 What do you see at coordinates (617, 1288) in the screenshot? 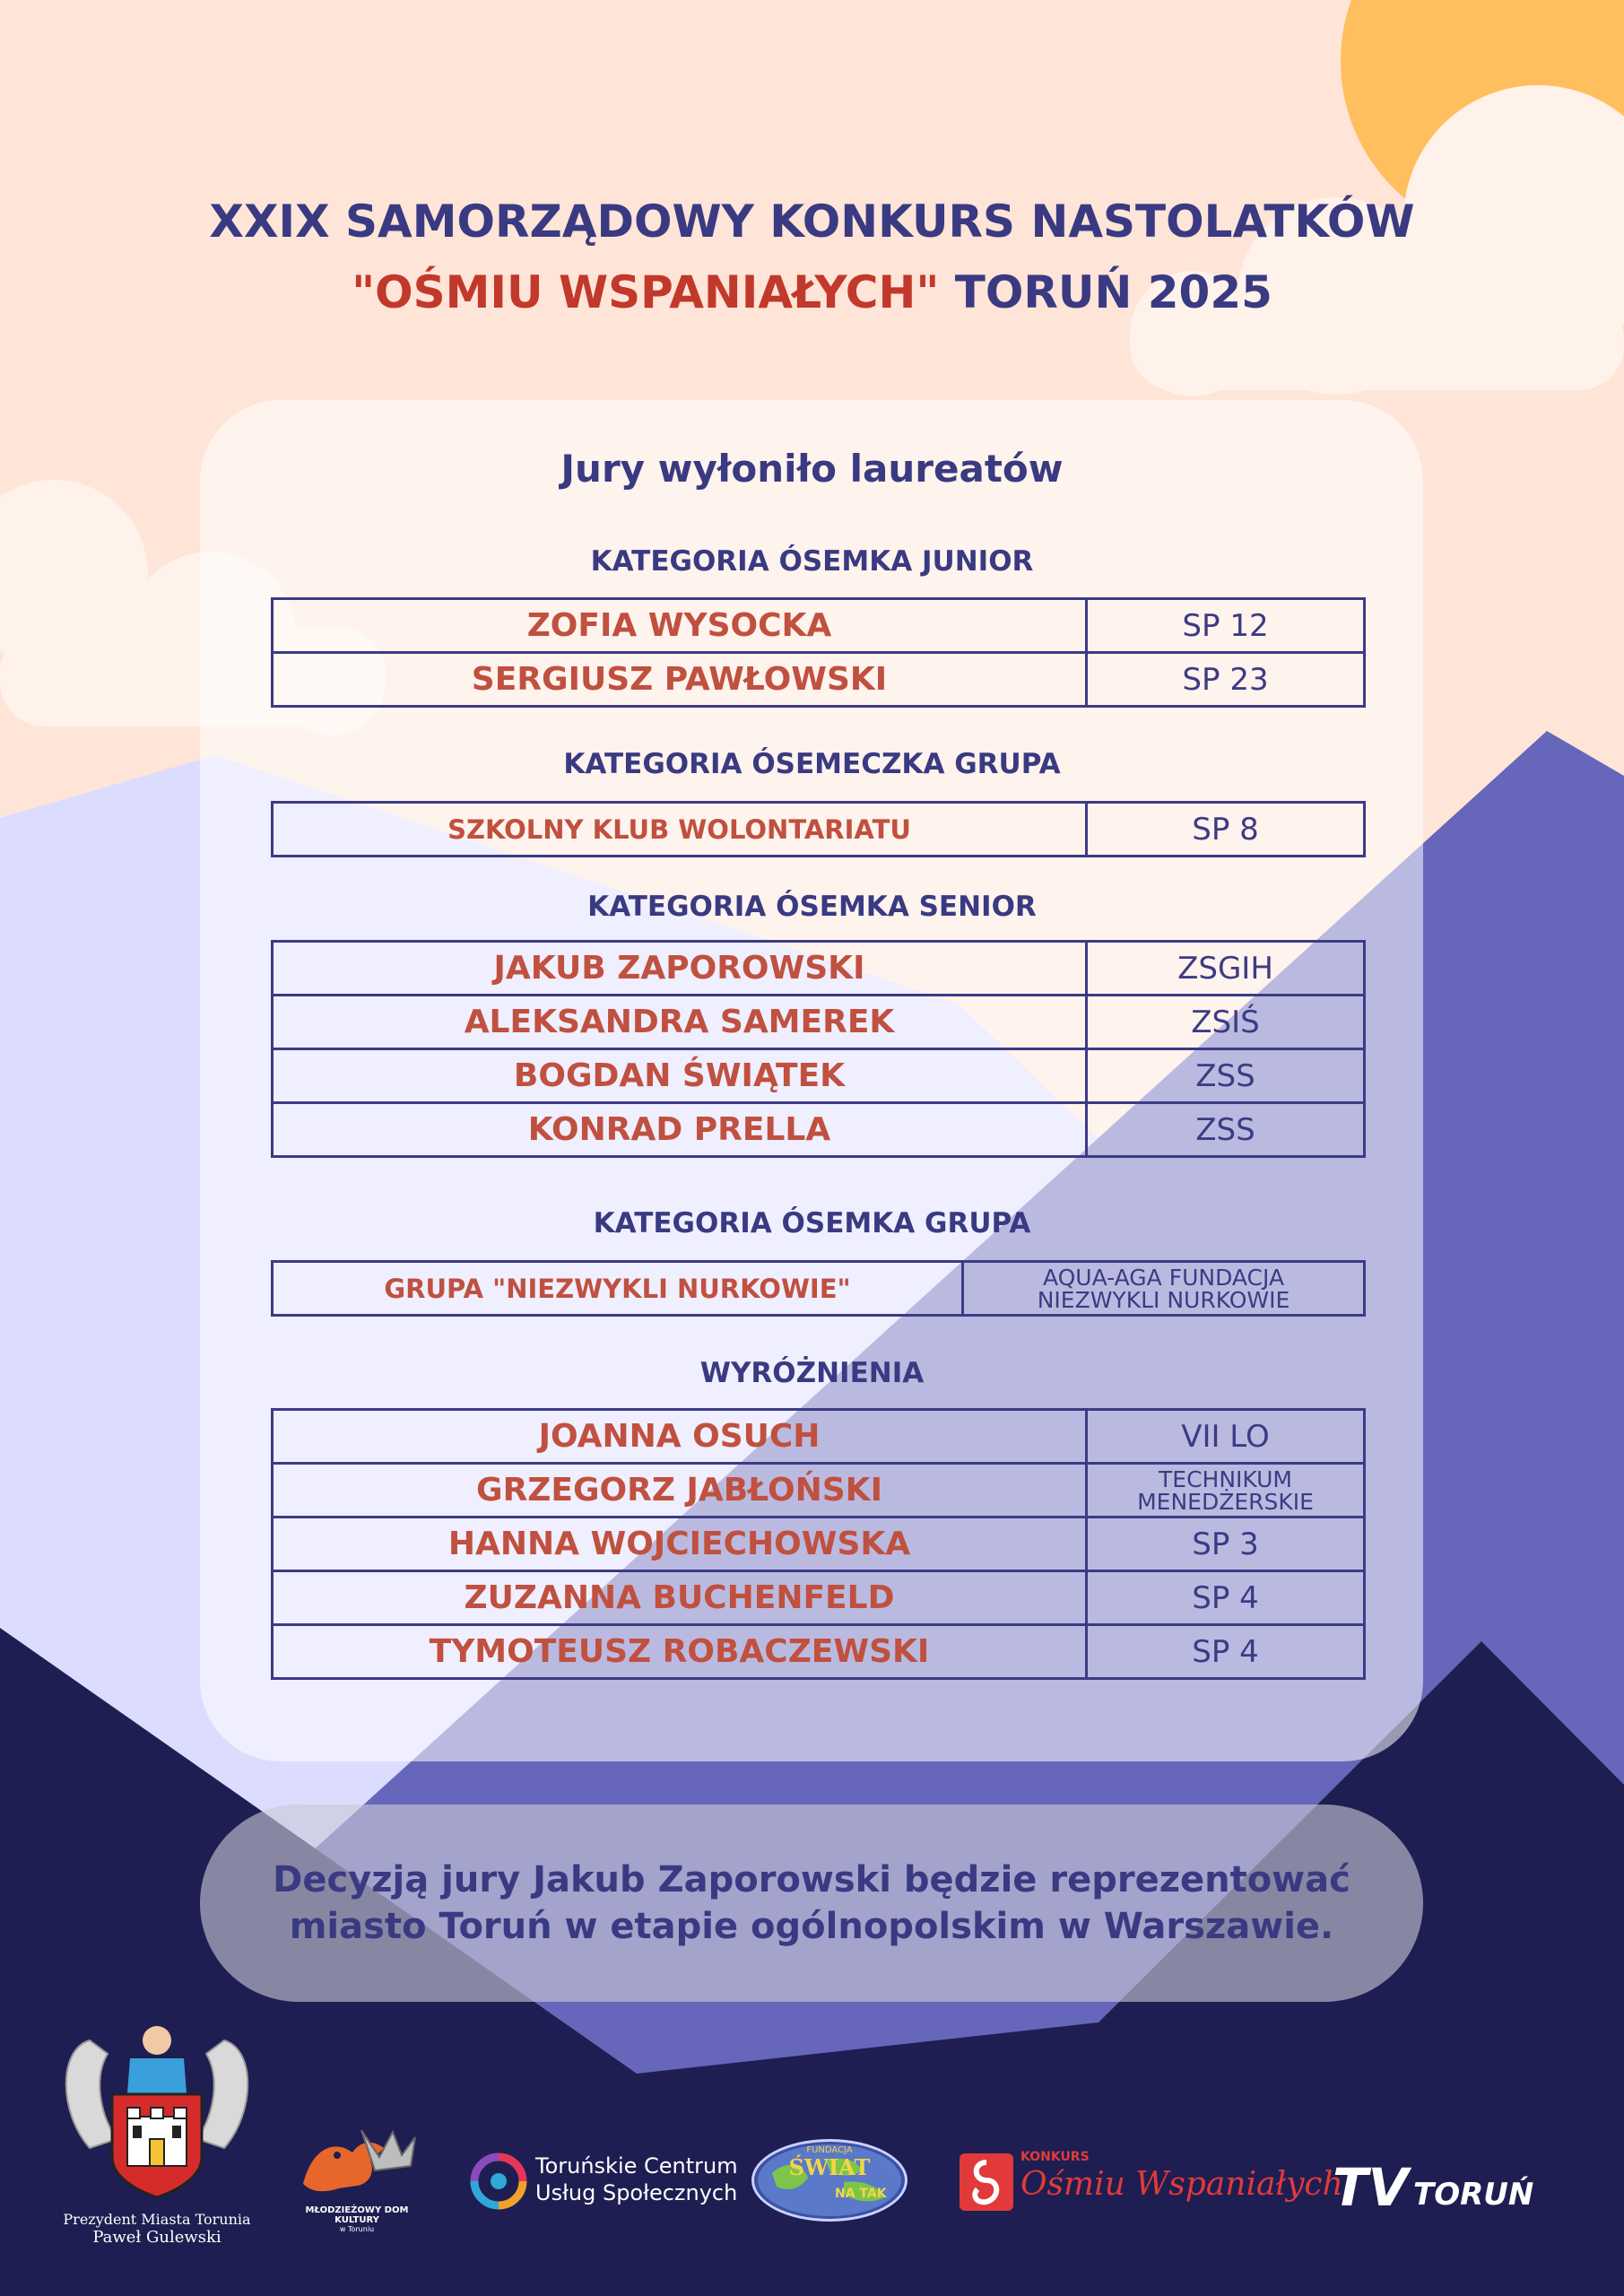
I see `laureate-name: GRUPA "NIEZWYKLI NURKOWIE"` at bounding box center [617, 1288].